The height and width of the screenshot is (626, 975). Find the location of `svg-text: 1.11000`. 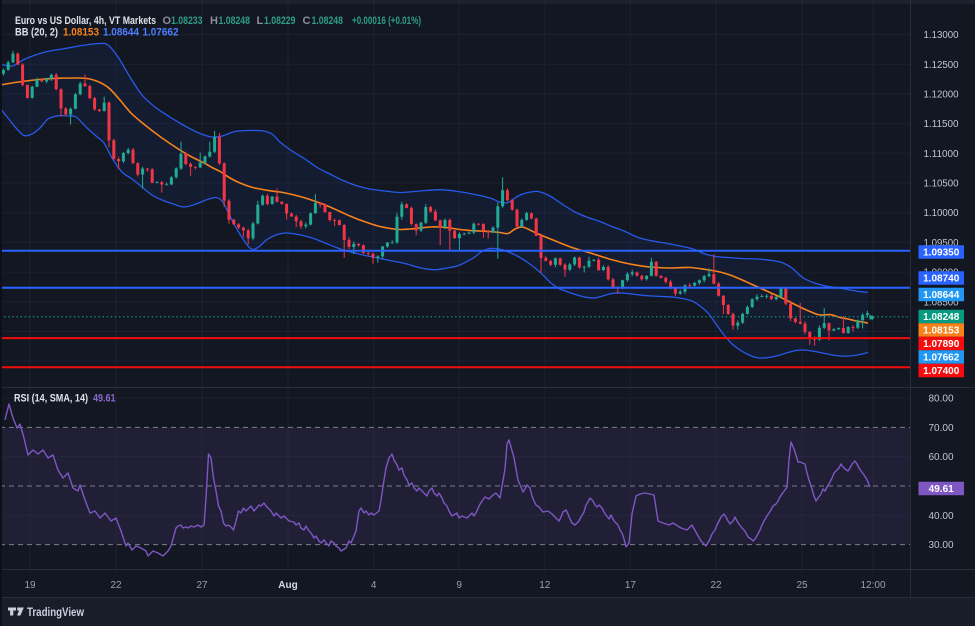

svg-text: 1.11000 is located at coordinates (941, 154).